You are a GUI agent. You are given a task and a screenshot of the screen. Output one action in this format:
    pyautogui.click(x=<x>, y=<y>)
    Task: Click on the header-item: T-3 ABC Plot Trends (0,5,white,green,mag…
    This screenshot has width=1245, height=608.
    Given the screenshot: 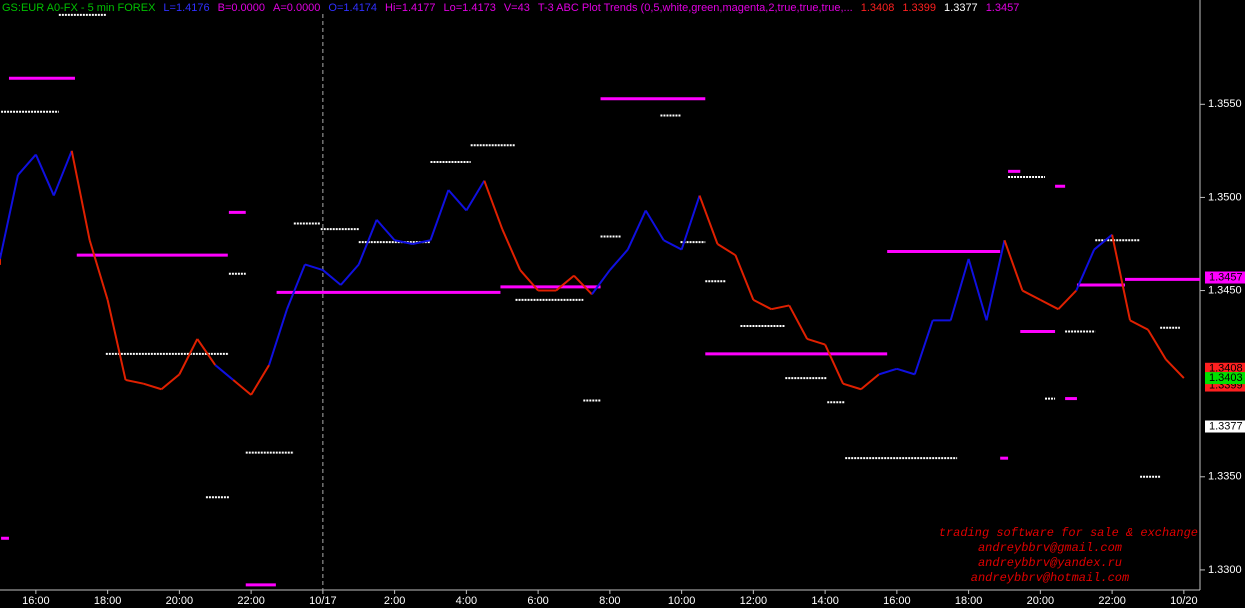 What is the action you would take?
    pyautogui.click(x=695, y=8)
    